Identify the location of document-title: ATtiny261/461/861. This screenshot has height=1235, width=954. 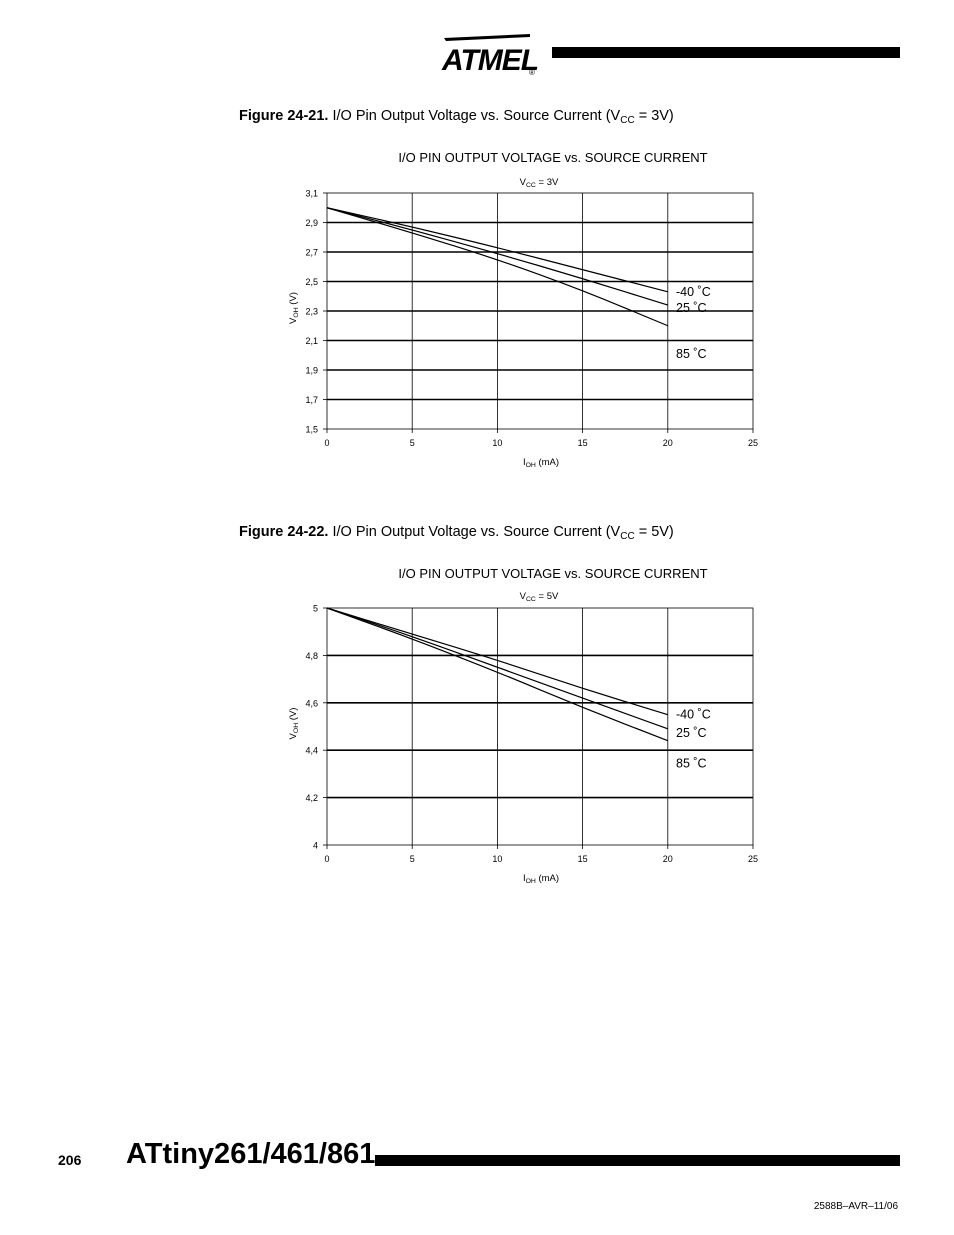
(251, 1154).